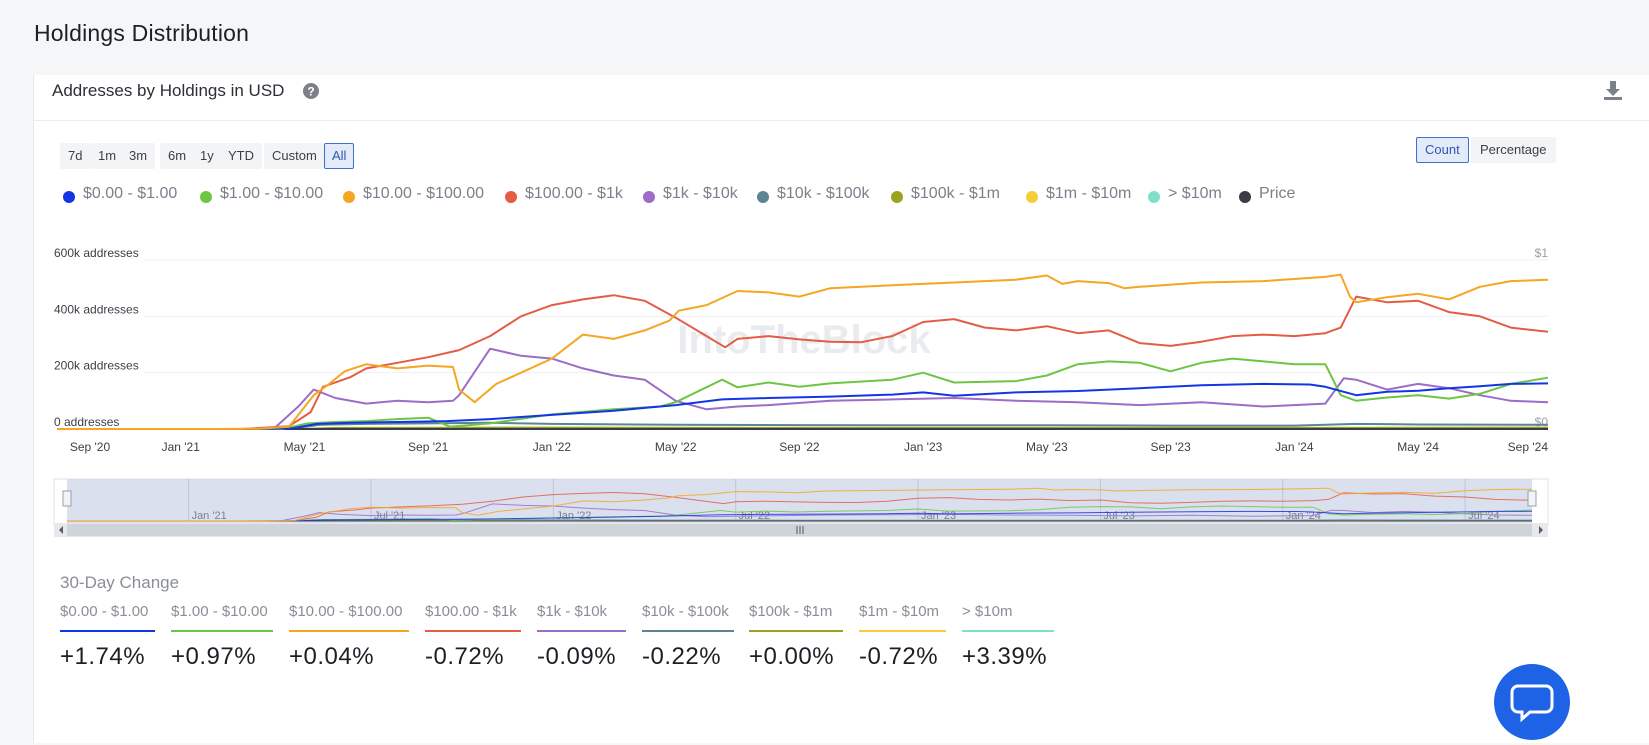 This screenshot has width=1649, height=745. I want to click on change-title: 30-Day Change, so click(119, 583).